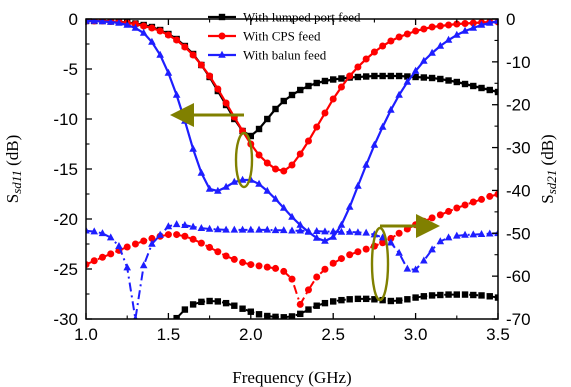 This screenshot has width=571, height=387. What do you see at coordinates (70, 69) in the screenshot?
I see `y-left-tick-label: -5` at bounding box center [70, 69].